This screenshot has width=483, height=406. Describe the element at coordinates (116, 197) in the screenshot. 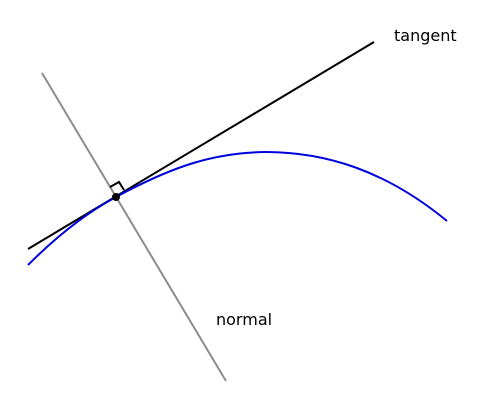

I see `tangency-point` at that location.